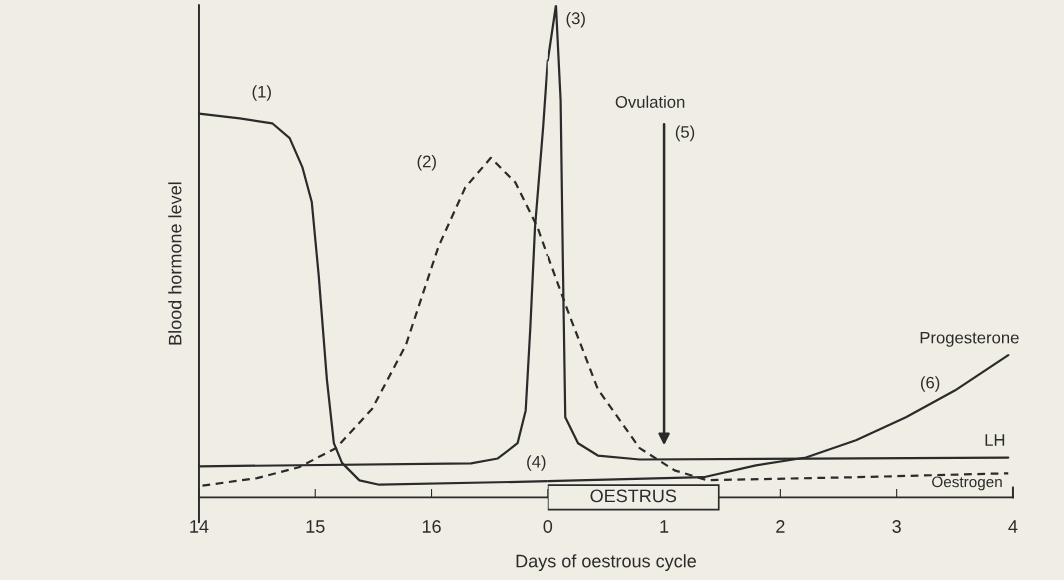  I want to click on series-label: Progesterone, so click(969, 339).